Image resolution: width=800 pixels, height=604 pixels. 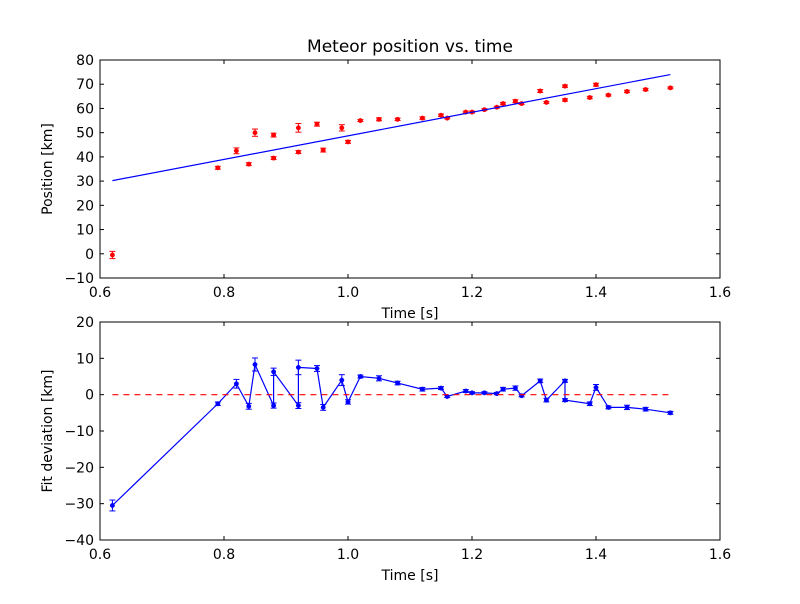 I want to click on fit-line, so click(x=391, y=127).